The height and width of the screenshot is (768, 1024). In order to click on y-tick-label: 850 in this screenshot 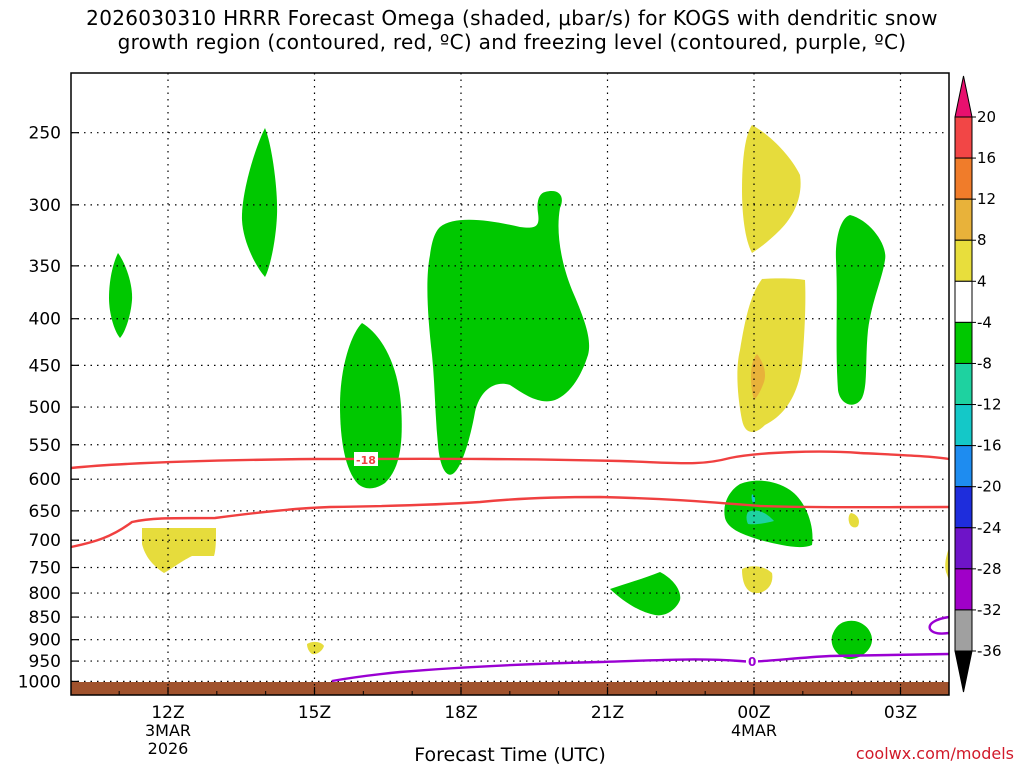, I will do `click(45, 618)`.